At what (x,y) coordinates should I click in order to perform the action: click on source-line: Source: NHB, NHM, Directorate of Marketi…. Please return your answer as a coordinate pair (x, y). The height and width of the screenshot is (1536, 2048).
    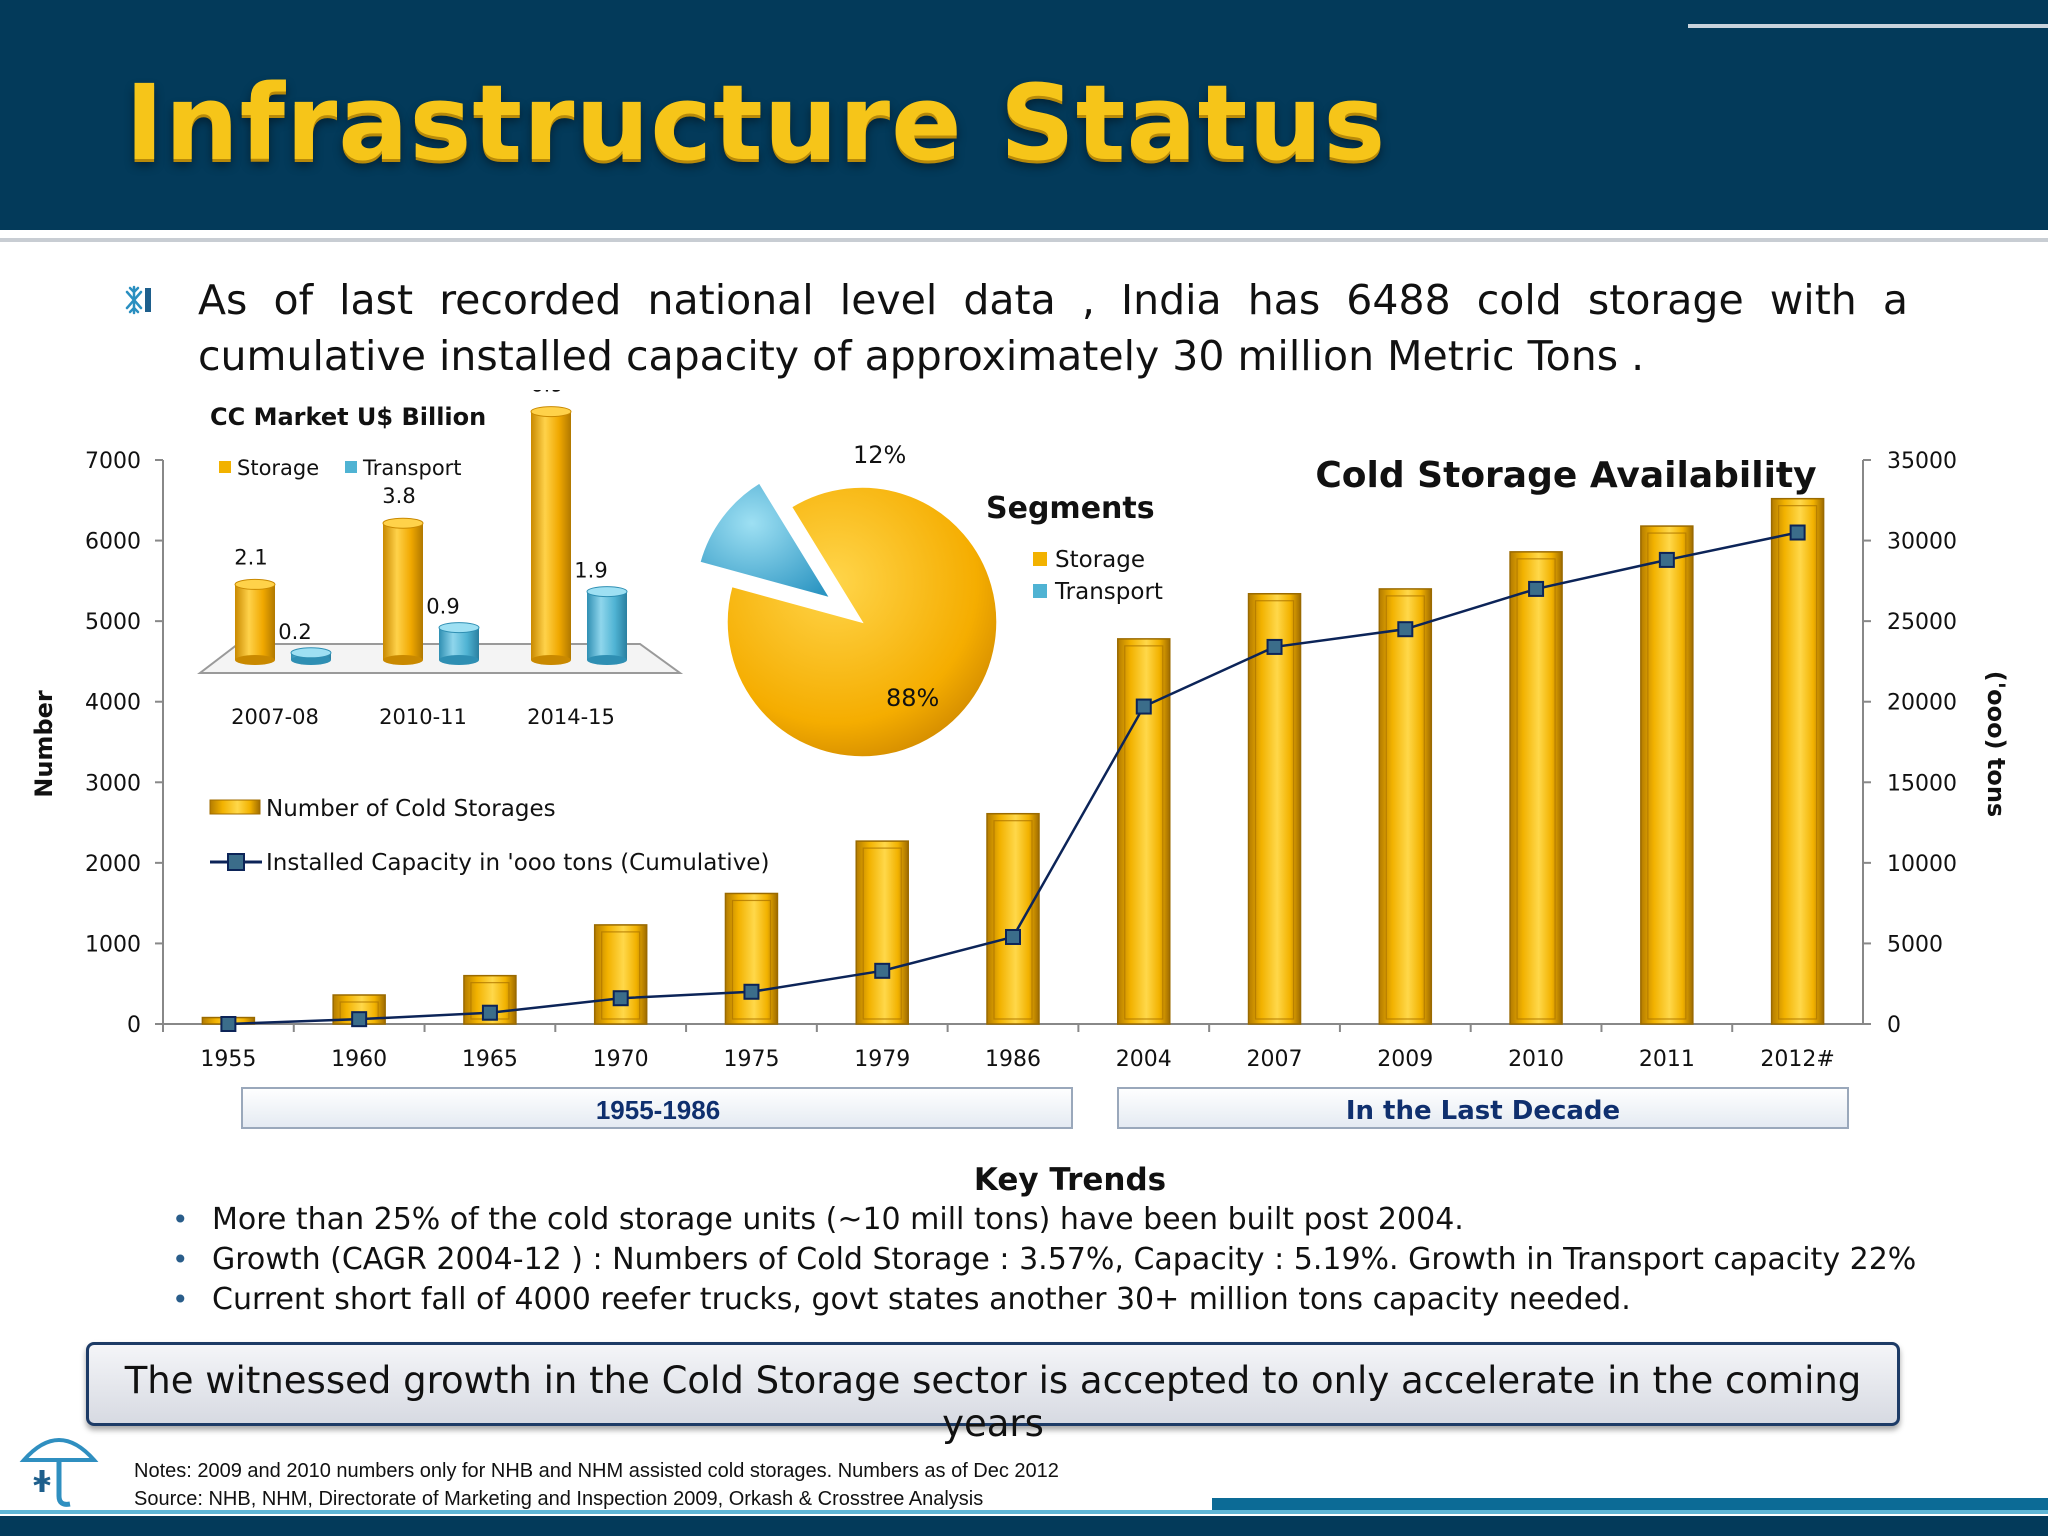
    Looking at the image, I should click on (559, 1499).